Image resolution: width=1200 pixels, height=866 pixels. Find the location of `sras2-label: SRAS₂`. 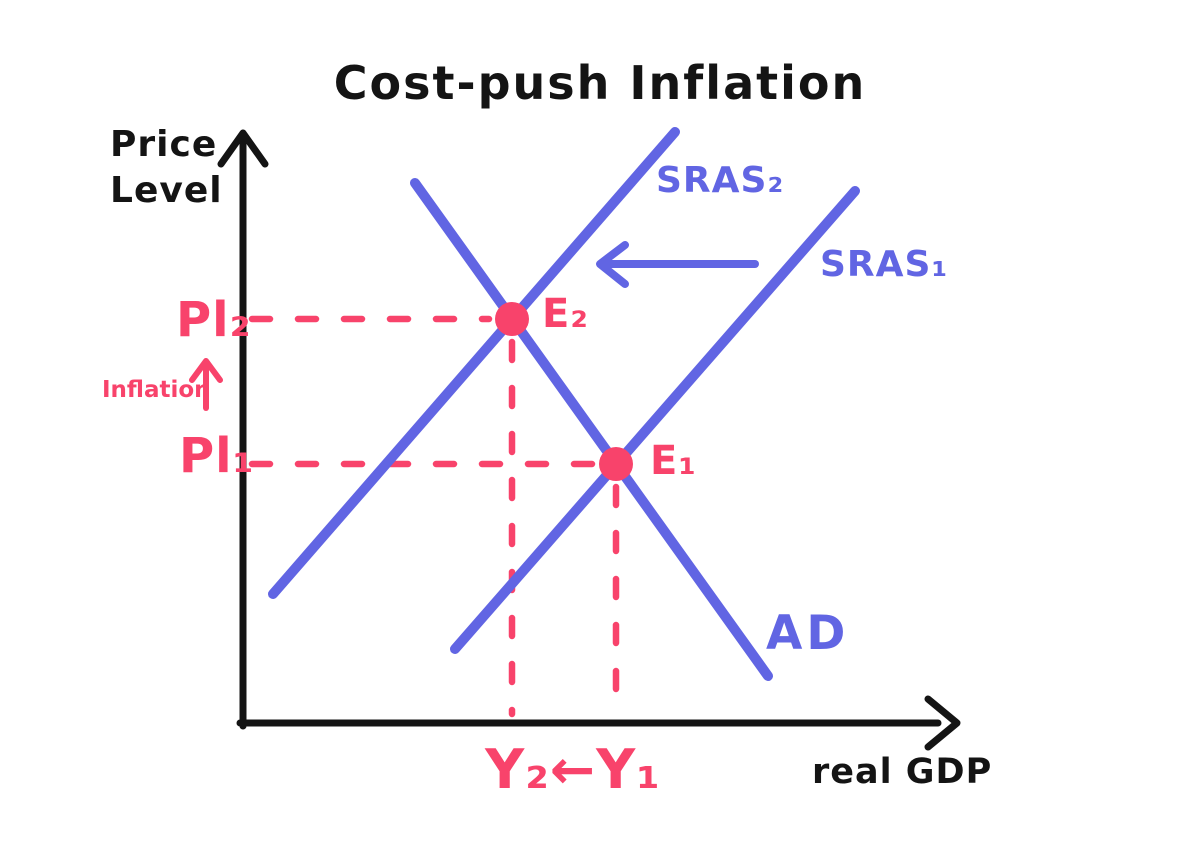

sras2-label: SRAS₂ is located at coordinates (720, 180).